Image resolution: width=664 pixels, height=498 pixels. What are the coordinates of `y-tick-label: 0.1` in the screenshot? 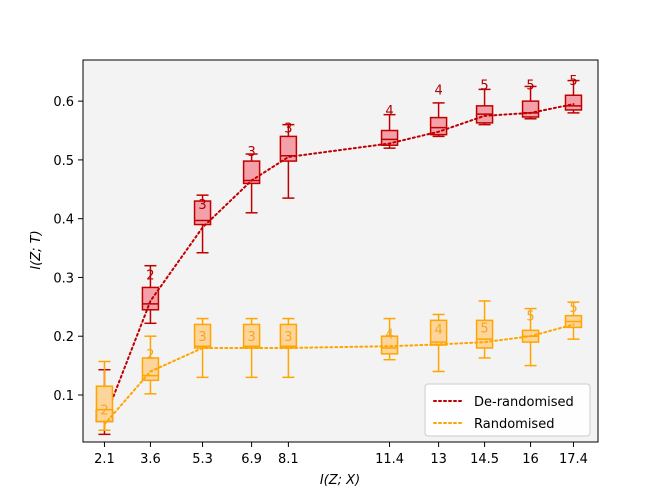 It's located at (63, 396).